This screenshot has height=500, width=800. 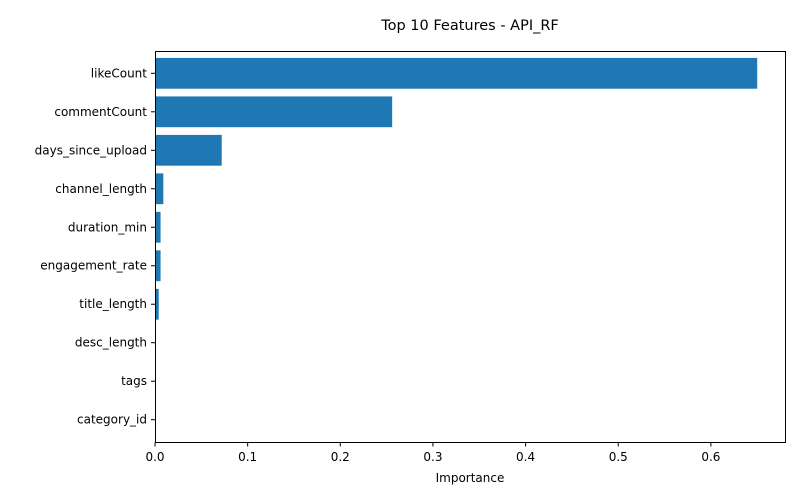 What do you see at coordinates (456, 73) in the screenshot?
I see `bar-likecount` at bounding box center [456, 73].